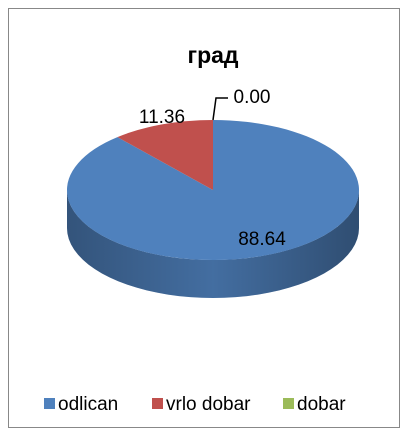  Describe the element at coordinates (88, 404) in the screenshot. I see `legend-label: odlican` at that location.